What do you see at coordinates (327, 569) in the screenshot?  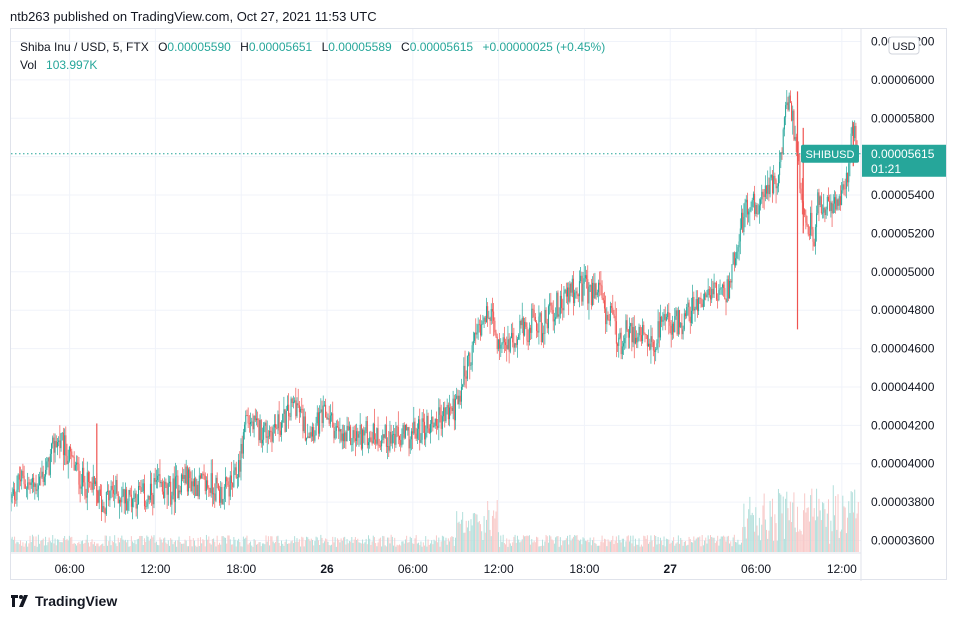 I see `x-tick-label: 26` at bounding box center [327, 569].